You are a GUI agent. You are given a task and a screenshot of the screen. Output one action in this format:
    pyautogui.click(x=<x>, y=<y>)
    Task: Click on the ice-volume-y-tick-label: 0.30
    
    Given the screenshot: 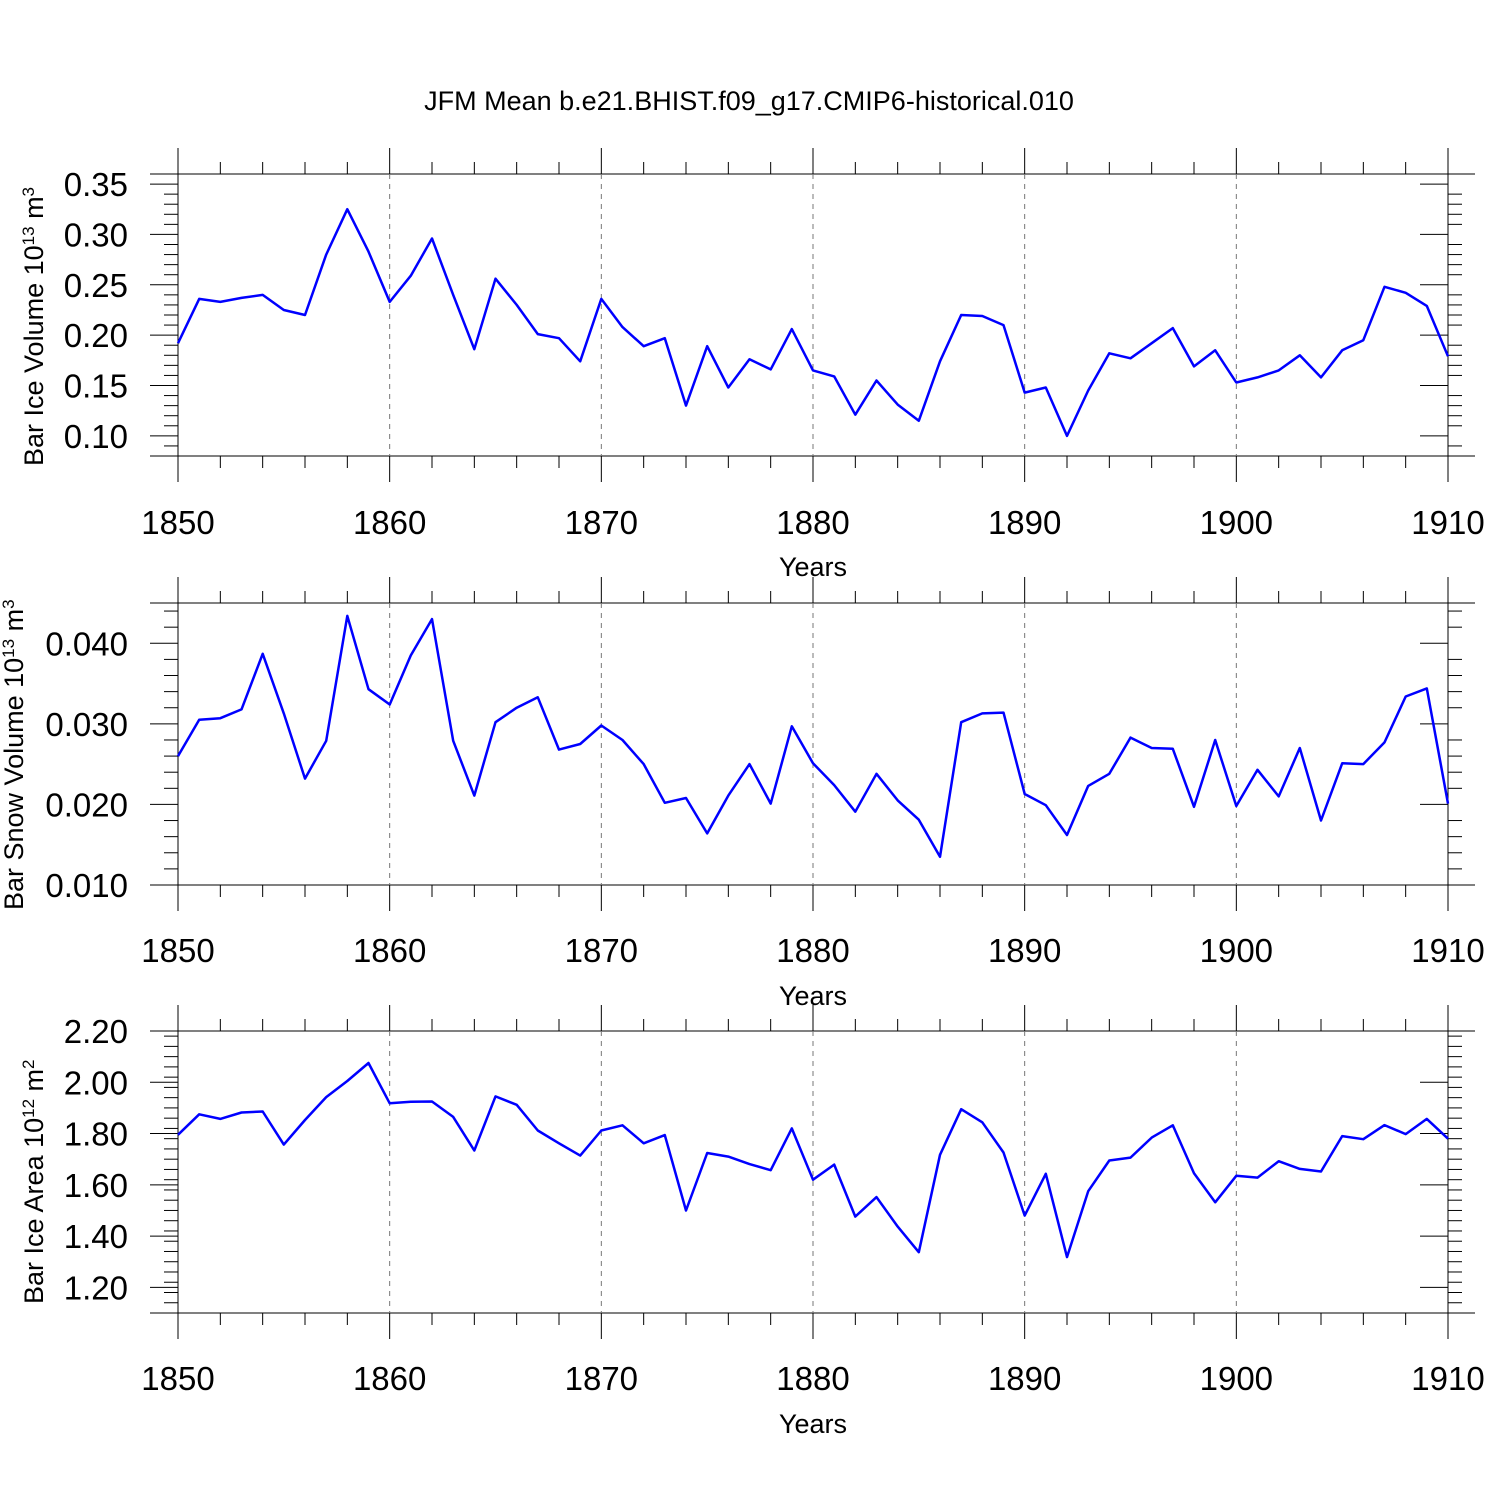 What is the action you would take?
    pyautogui.click(x=96, y=234)
    